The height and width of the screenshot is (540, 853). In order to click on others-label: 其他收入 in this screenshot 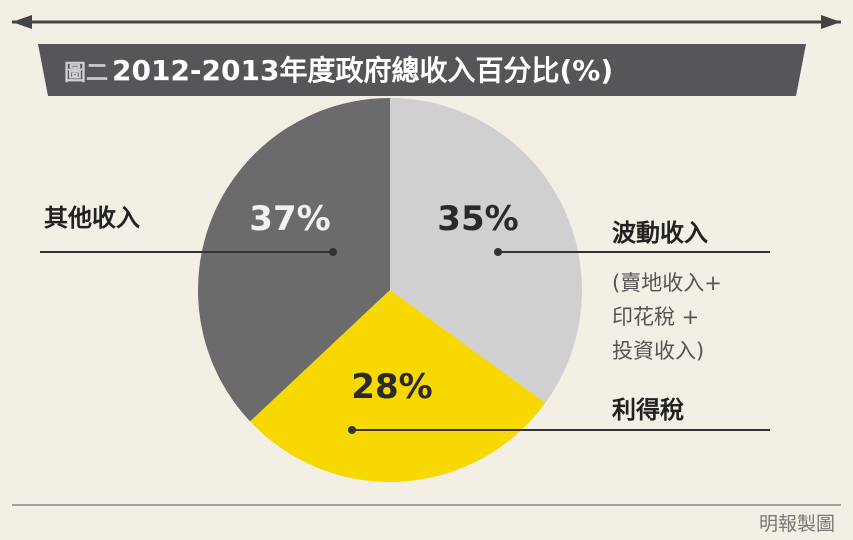, I will do `click(92, 218)`.